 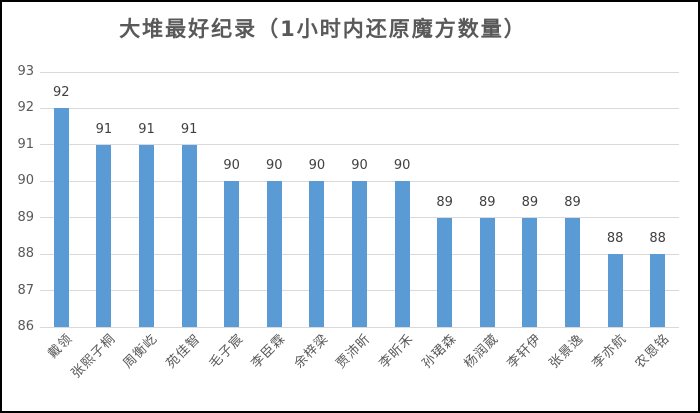 What do you see at coordinates (25, 254) in the screenshot?
I see `y-tick-label: 88` at bounding box center [25, 254].